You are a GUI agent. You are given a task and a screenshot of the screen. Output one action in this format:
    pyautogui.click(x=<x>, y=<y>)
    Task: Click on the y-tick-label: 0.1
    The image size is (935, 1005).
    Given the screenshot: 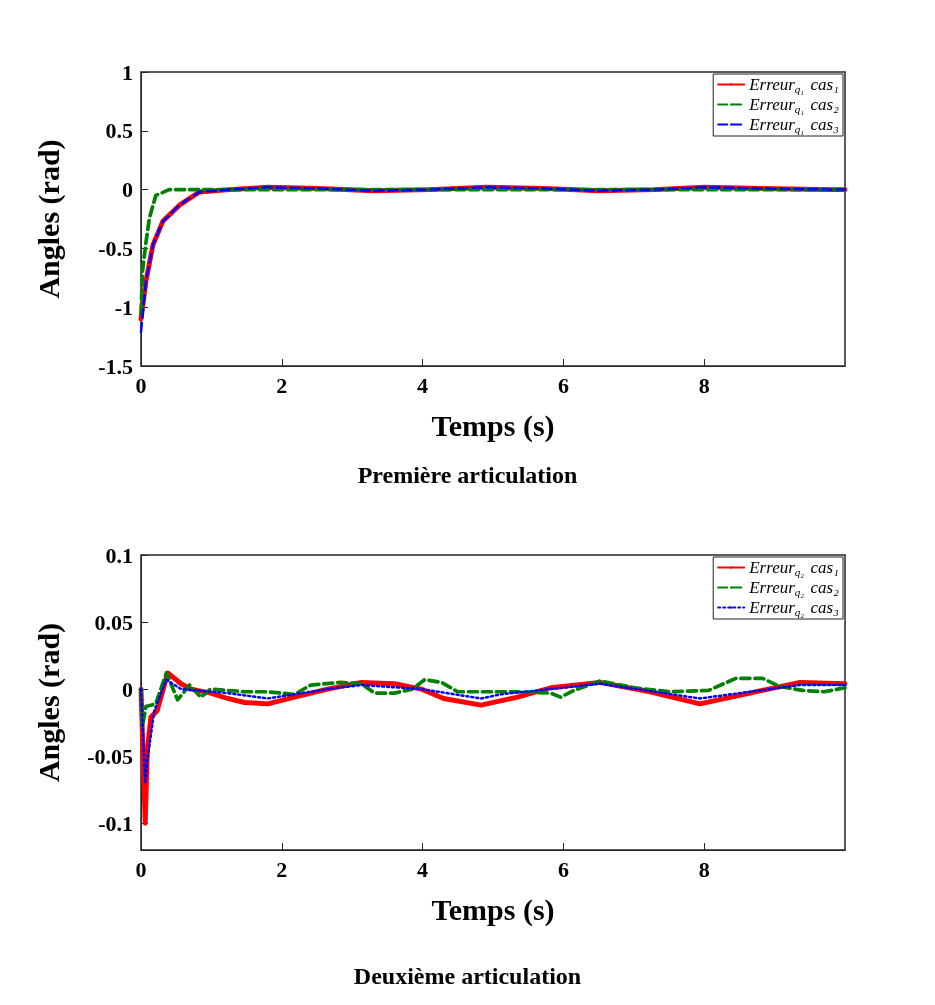 What is the action you would take?
    pyautogui.click(x=119, y=555)
    